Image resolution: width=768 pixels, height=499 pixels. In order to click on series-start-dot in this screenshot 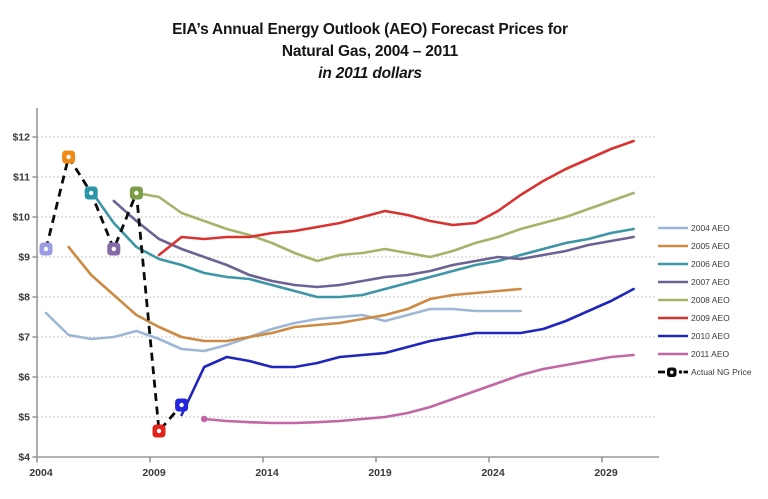, I will do `click(204, 419)`.